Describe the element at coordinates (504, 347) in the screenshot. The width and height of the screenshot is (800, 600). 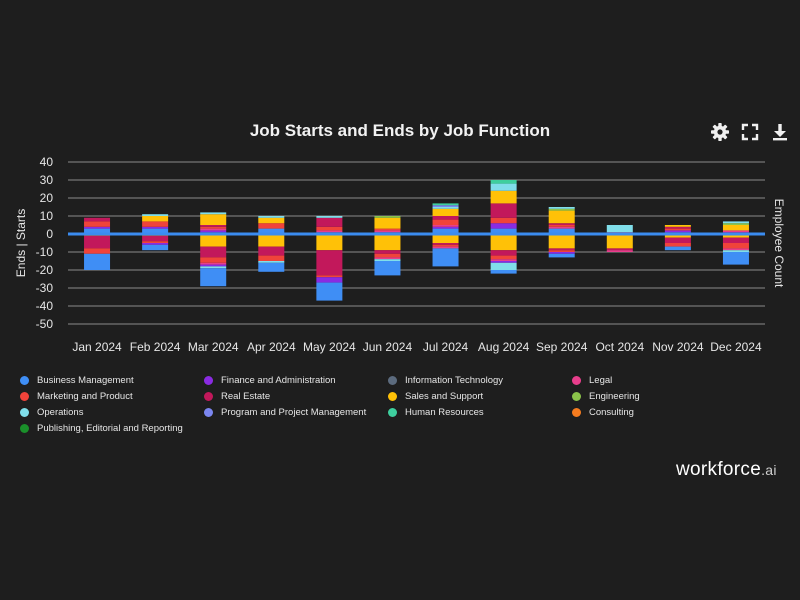
I see `x-tick-label: Aug 2024` at that location.